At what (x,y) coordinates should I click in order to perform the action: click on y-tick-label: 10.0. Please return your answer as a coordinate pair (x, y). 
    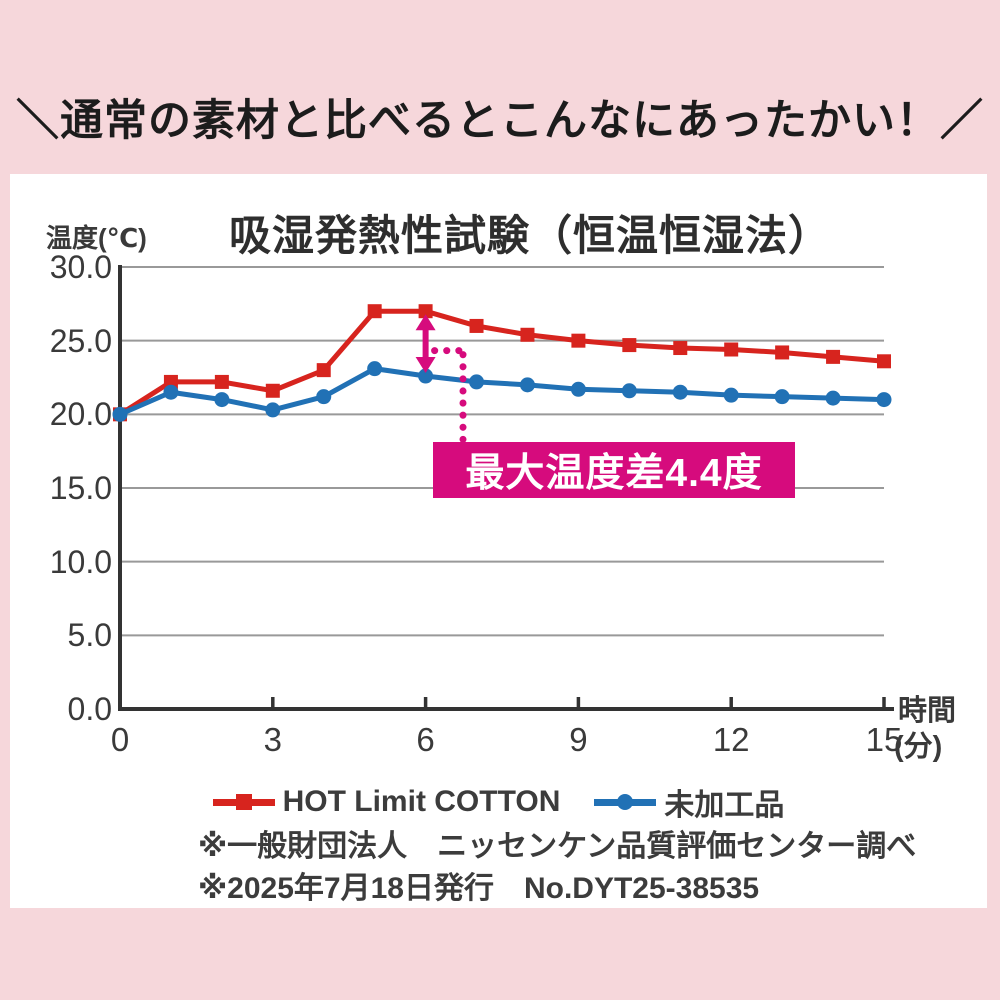
    Looking at the image, I should click on (80, 561).